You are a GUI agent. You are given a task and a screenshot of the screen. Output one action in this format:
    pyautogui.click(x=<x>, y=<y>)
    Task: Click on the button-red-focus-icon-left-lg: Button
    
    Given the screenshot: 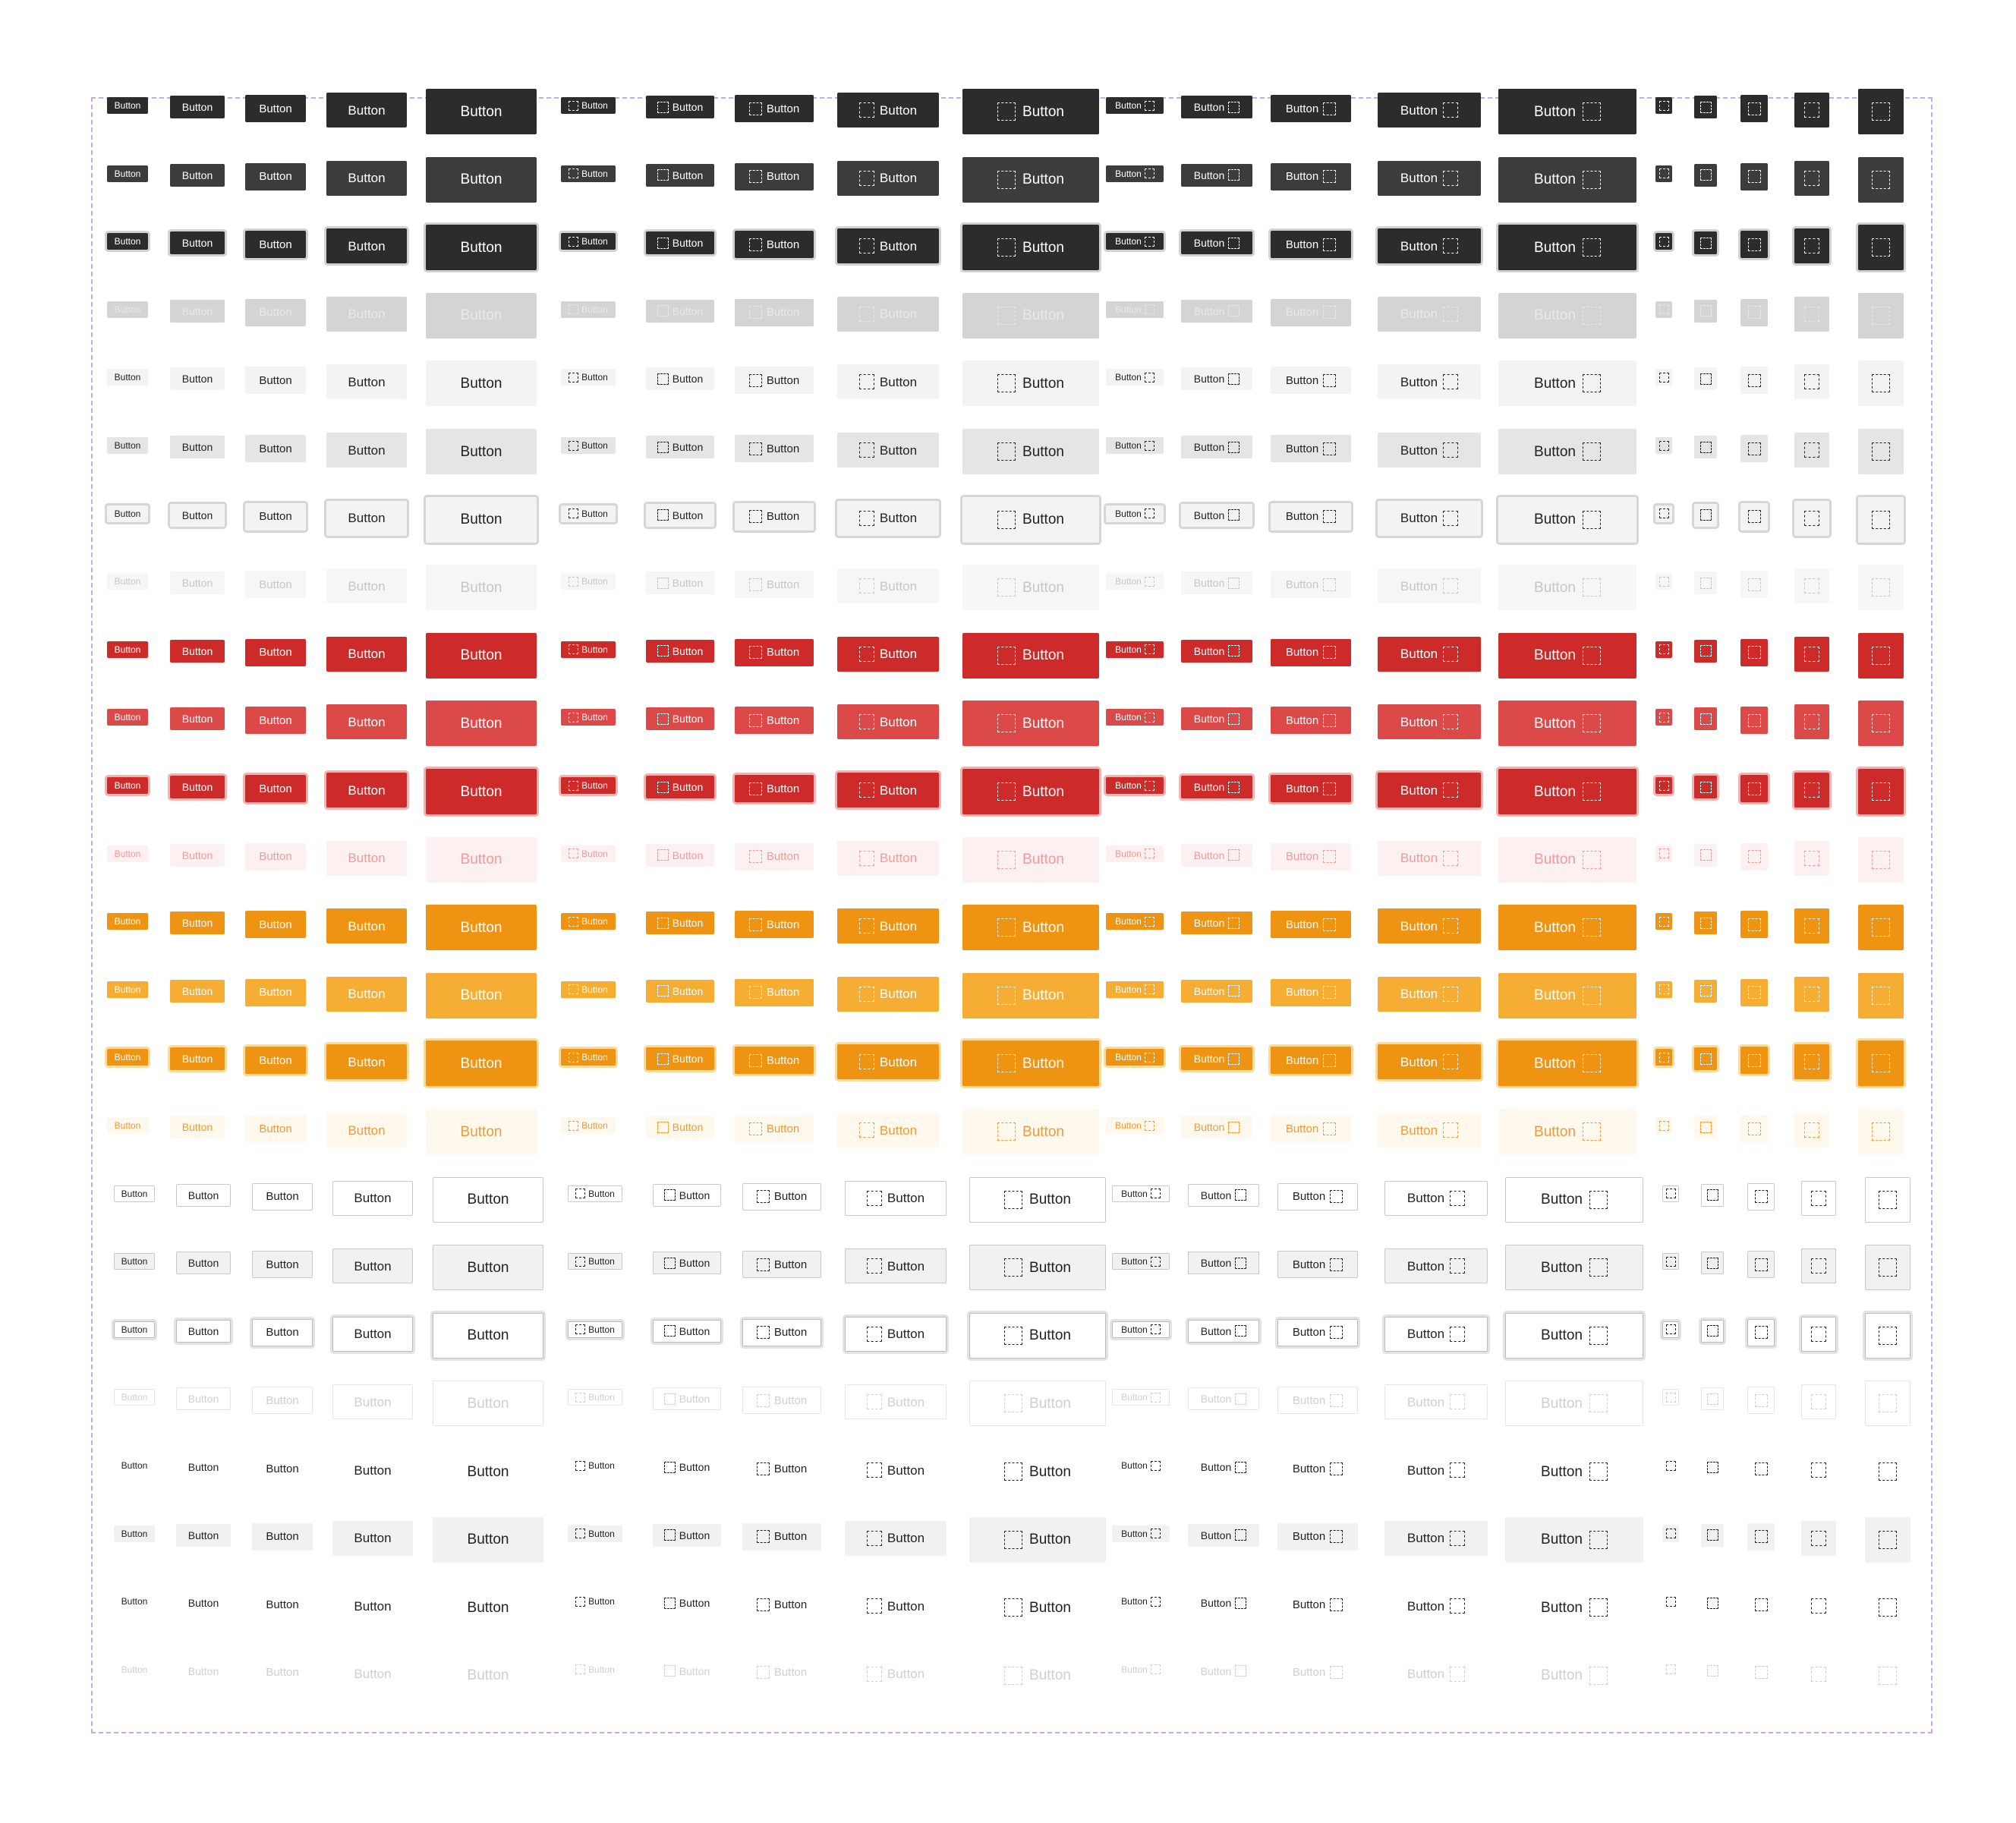 What is the action you would take?
    pyautogui.click(x=888, y=790)
    